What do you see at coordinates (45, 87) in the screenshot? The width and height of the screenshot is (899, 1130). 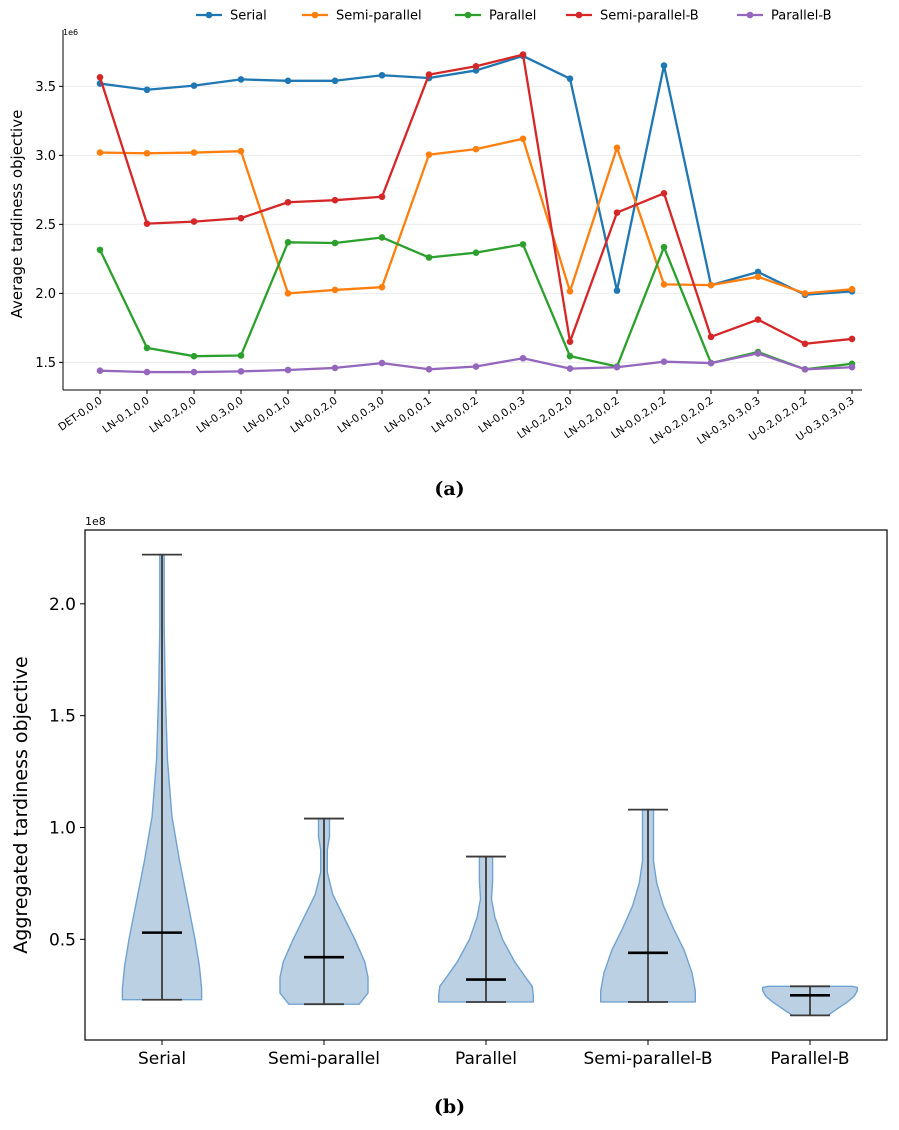 I see `y-tick-label: 3.5` at bounding box center [45, 87].